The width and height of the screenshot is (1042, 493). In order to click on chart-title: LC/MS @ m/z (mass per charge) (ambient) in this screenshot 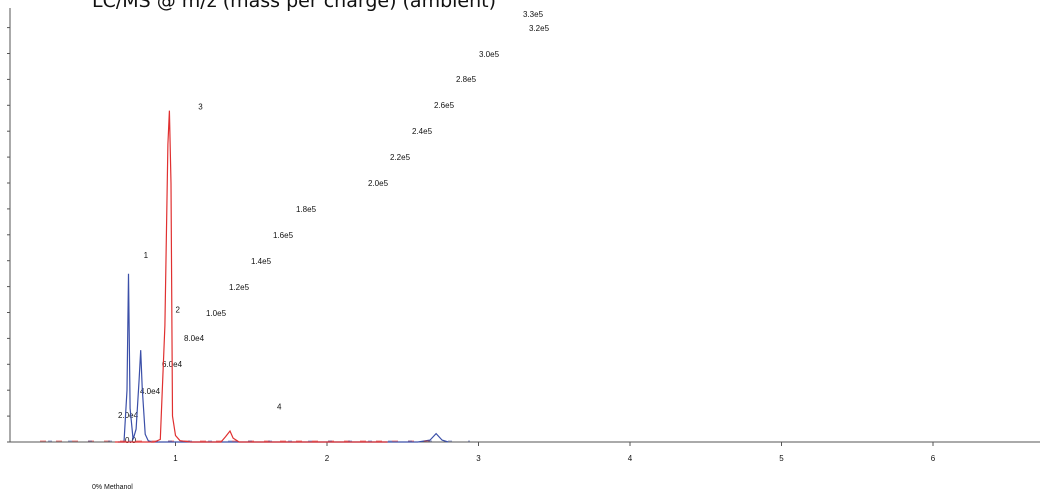, I will do `click(294, 6)`.